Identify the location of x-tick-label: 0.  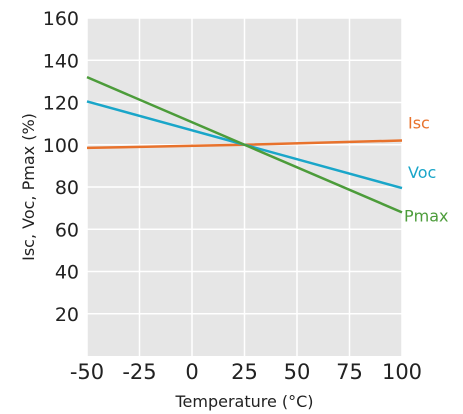
(191, 372).